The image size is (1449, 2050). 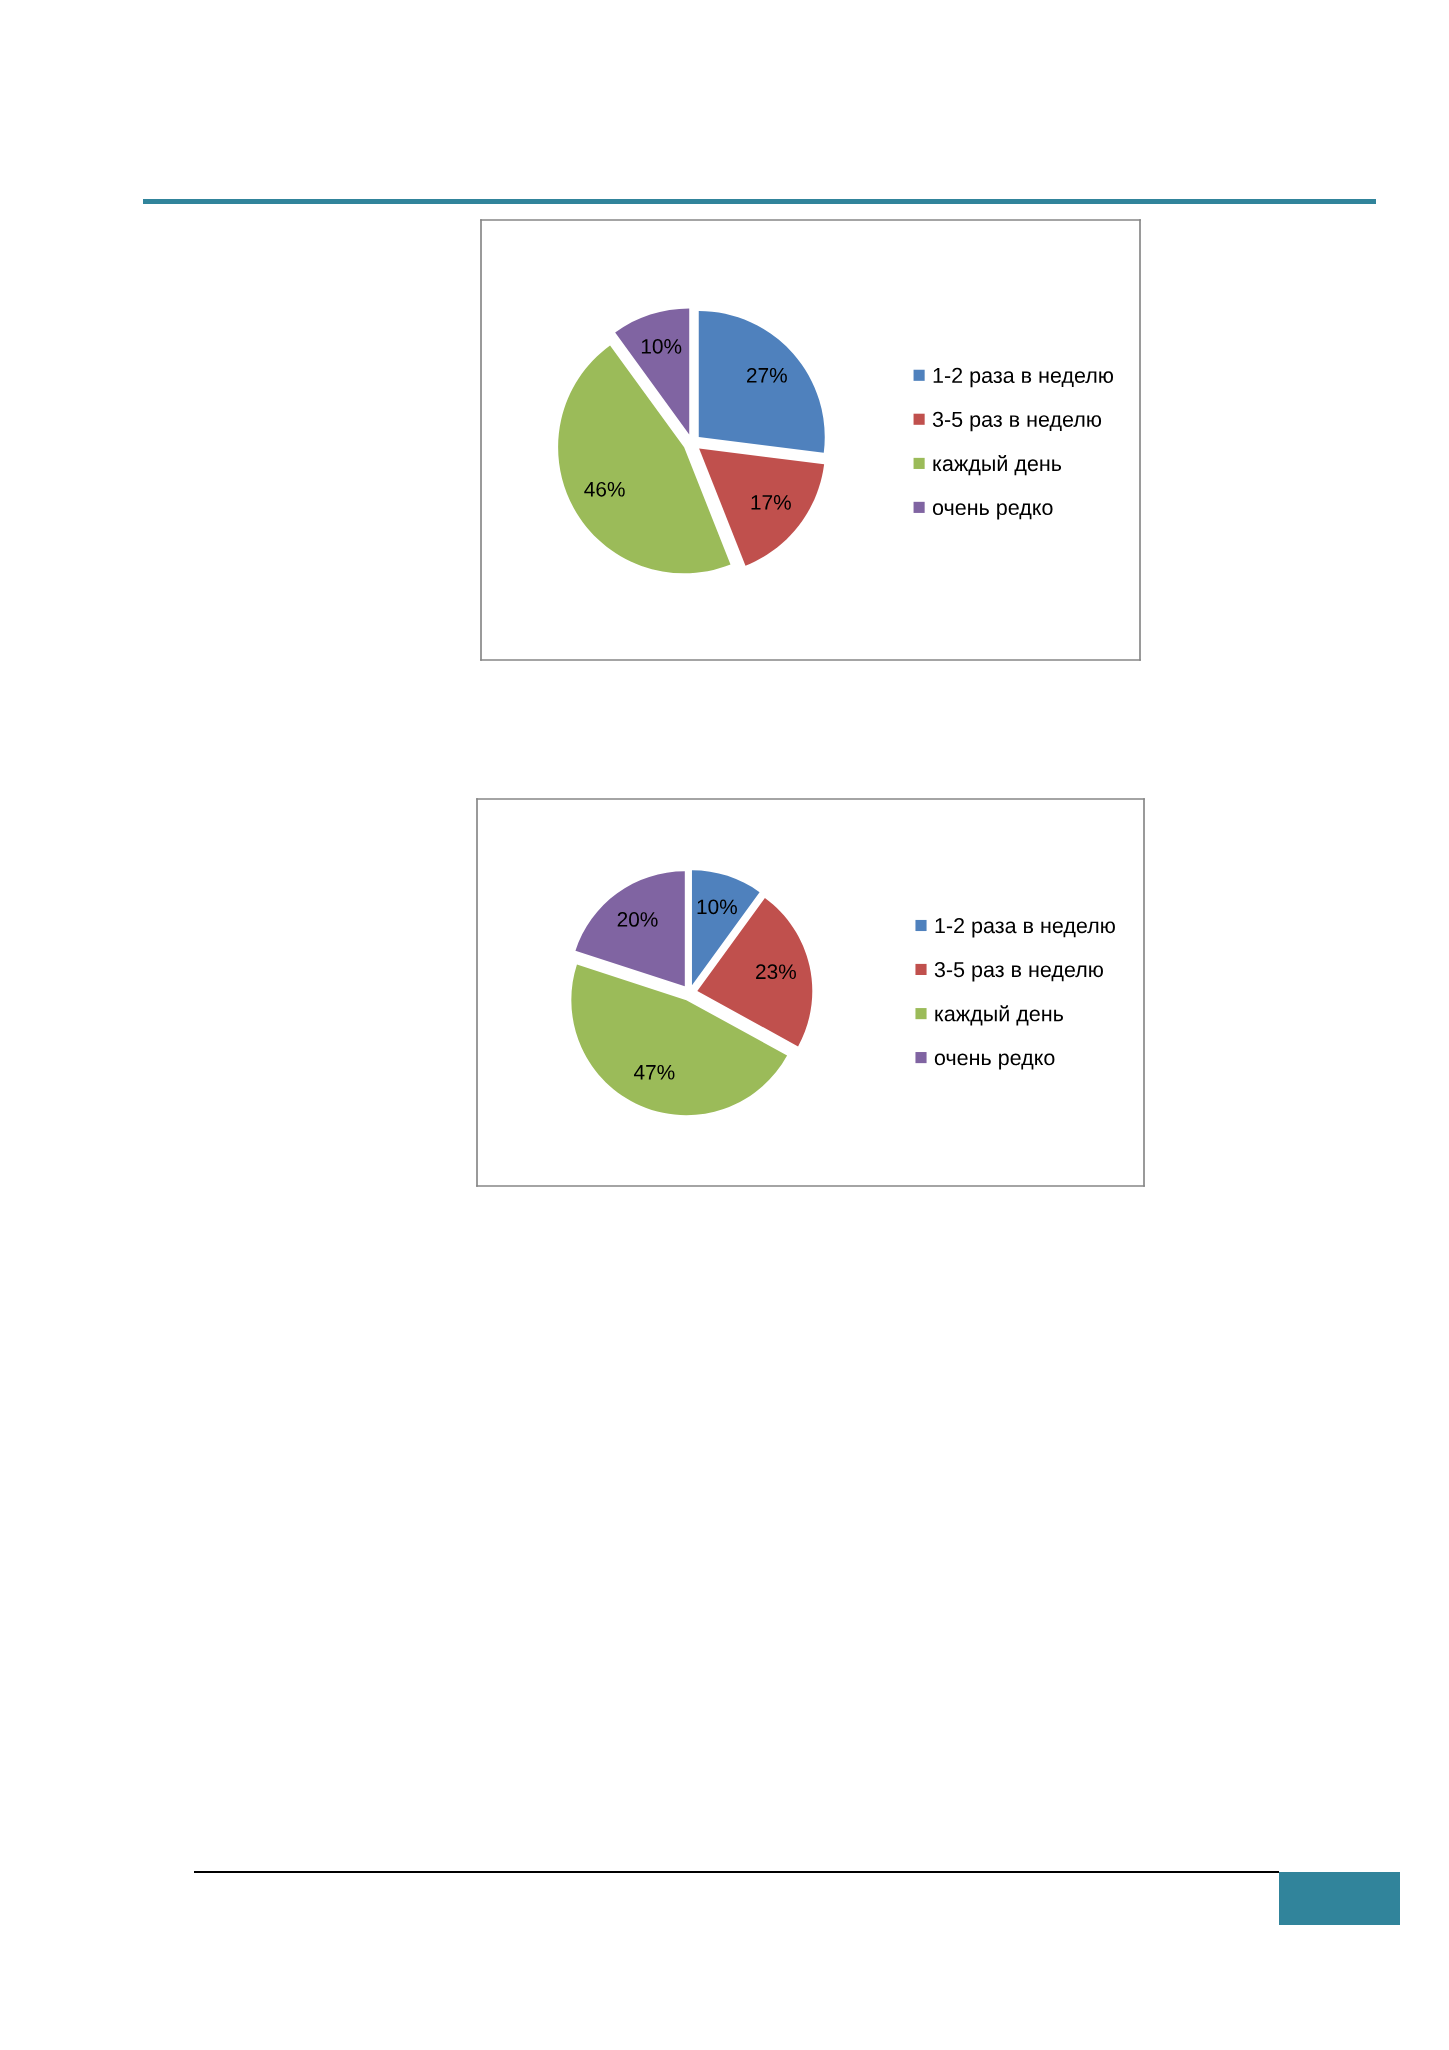 I want to click on data-label: 46%, so click(x=604, y=489).